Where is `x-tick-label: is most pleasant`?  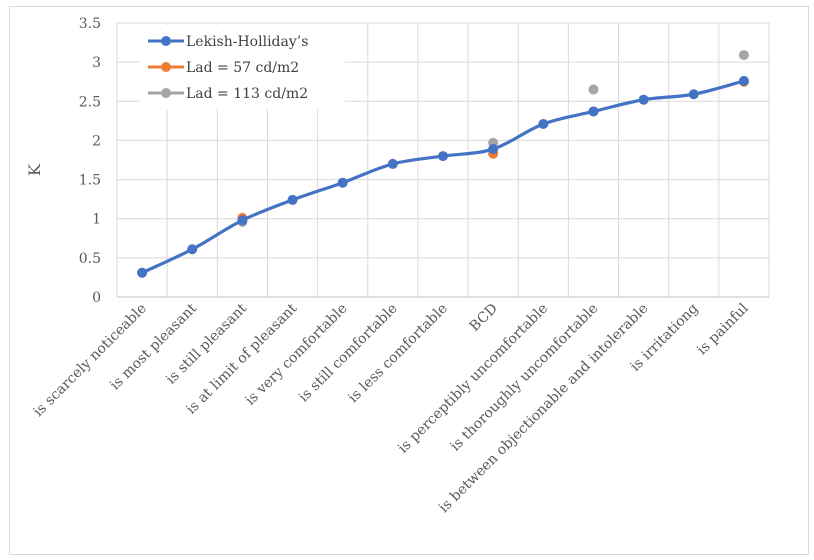 x-tick-label: is most pleasant is located at coordinates (153, 346).